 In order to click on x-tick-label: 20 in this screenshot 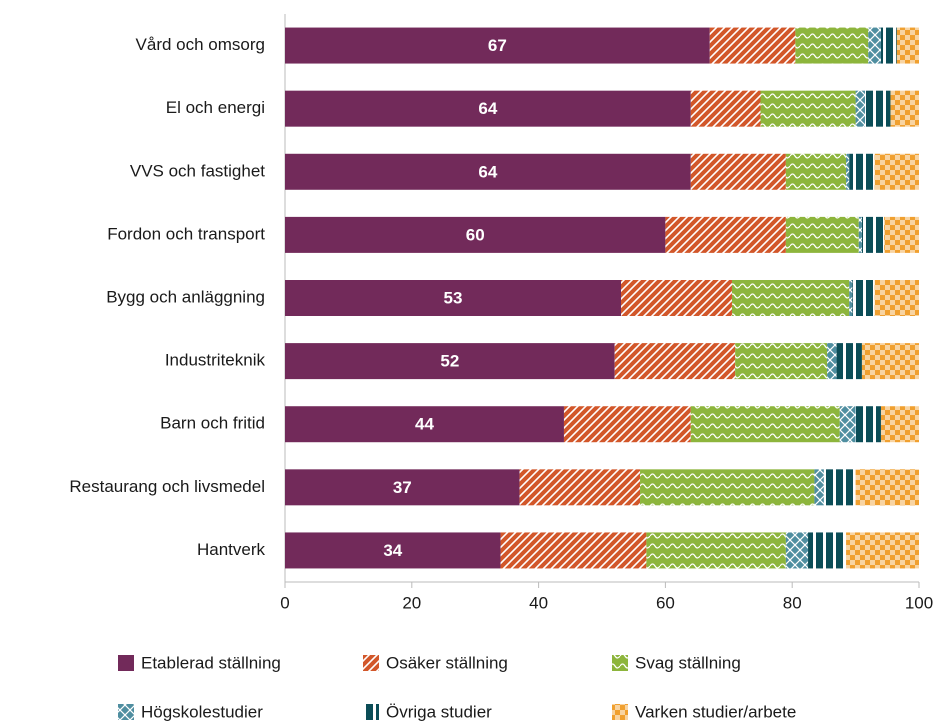, I will do `click(411, 602)`.